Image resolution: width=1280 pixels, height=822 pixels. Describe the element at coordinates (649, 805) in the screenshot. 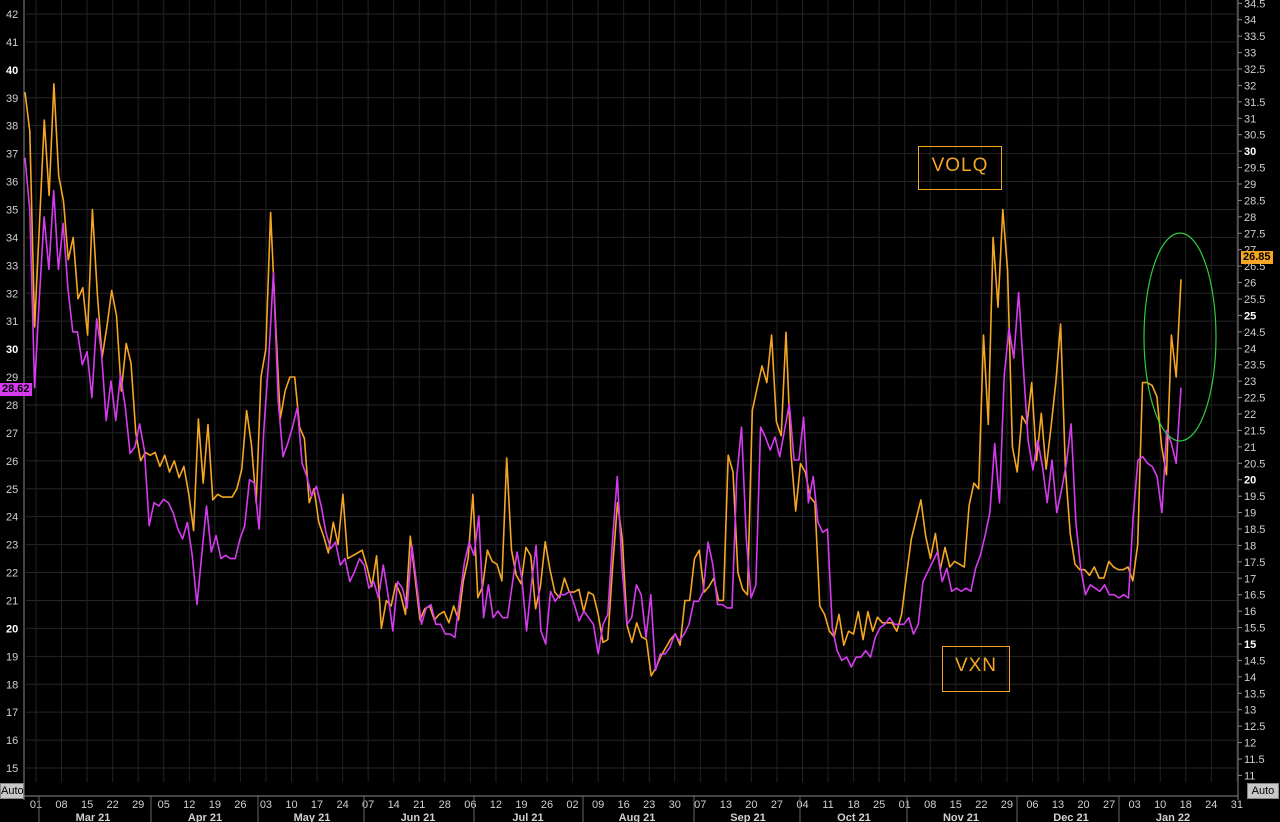

I see `x-tick-label: 23` at that location.